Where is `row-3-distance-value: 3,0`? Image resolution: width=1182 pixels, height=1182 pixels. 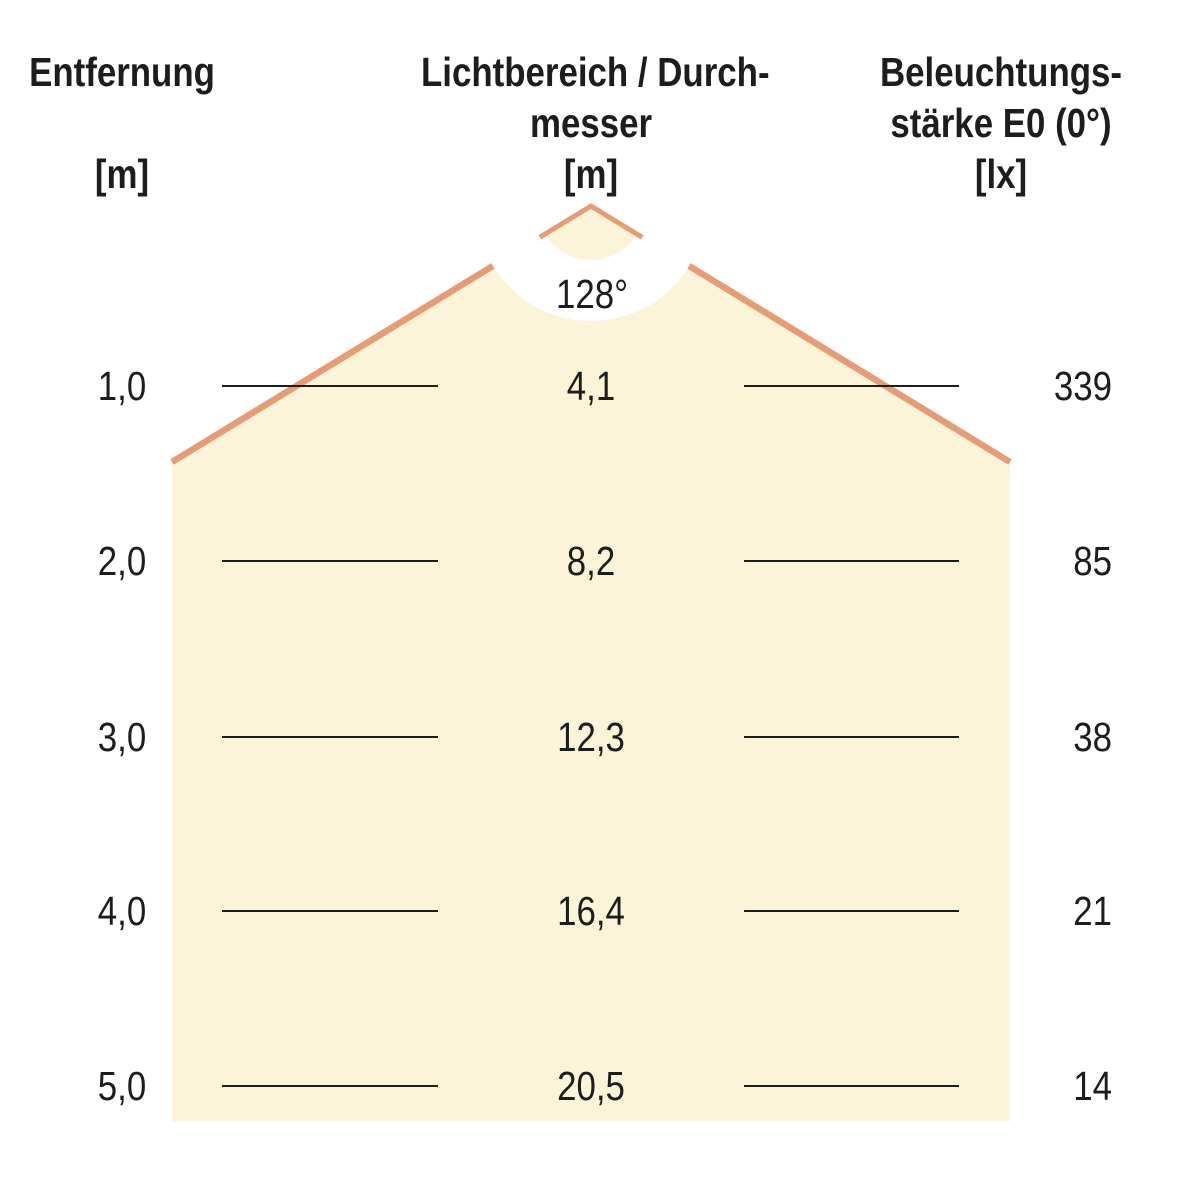
row-3-distance-value: 3,0 is located at coordinates (122, 737).